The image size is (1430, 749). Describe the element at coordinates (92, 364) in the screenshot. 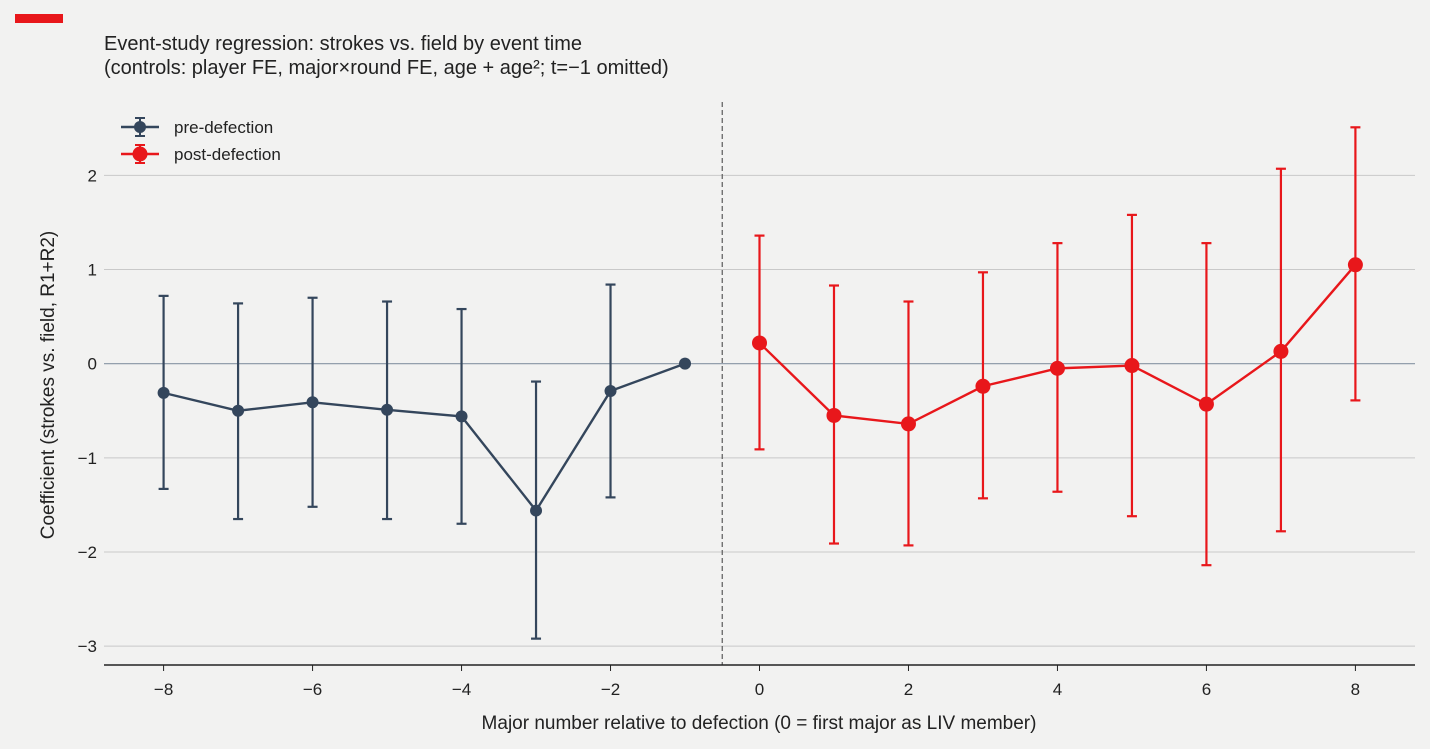

I see `y-tick-label: 0` at that location.